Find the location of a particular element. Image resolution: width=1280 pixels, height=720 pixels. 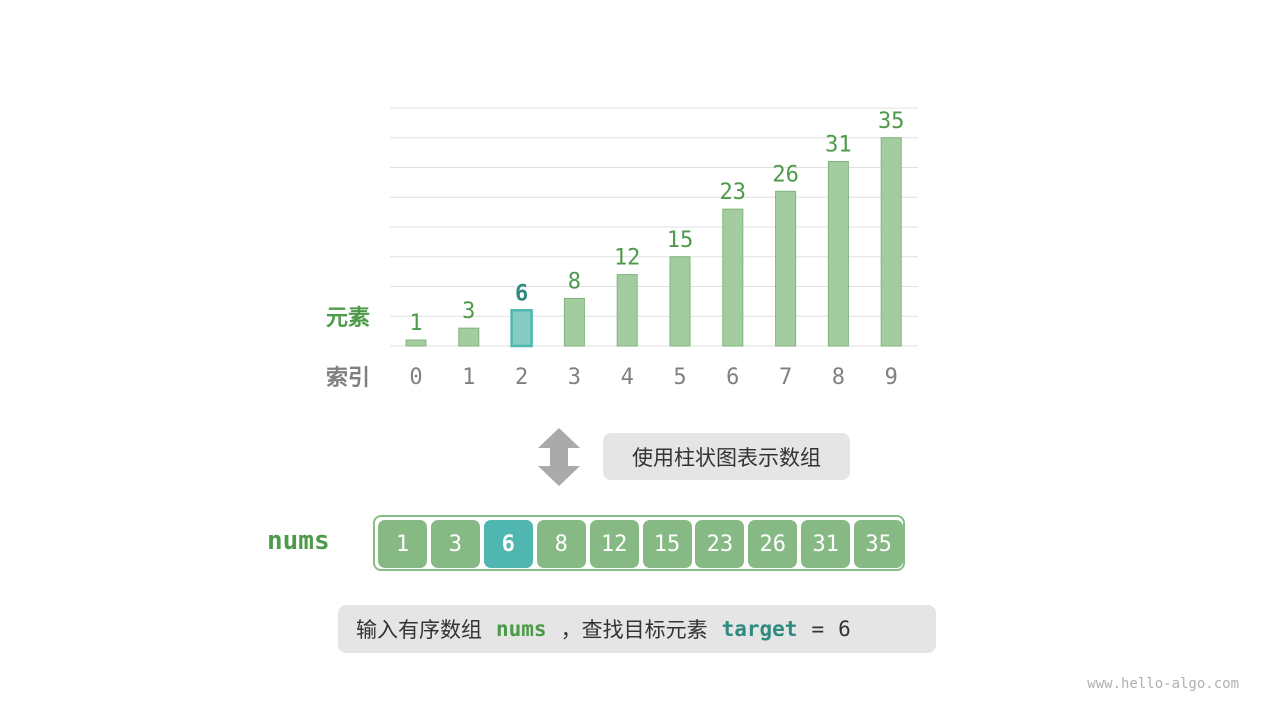

bar-value-label: 15 is located at coordinates (680, 240).